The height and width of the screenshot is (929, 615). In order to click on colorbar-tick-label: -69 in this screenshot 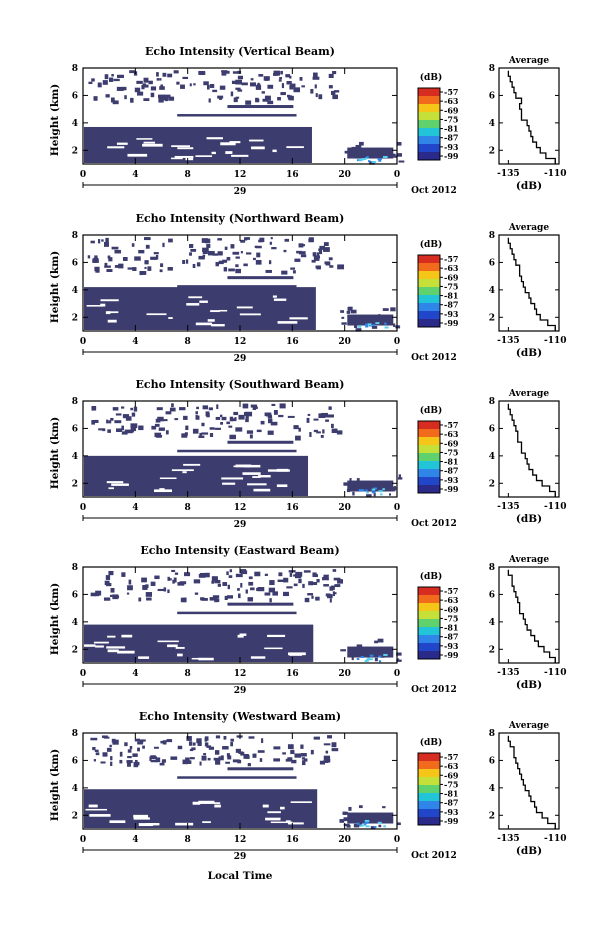, I will do `click(451, 775)`.